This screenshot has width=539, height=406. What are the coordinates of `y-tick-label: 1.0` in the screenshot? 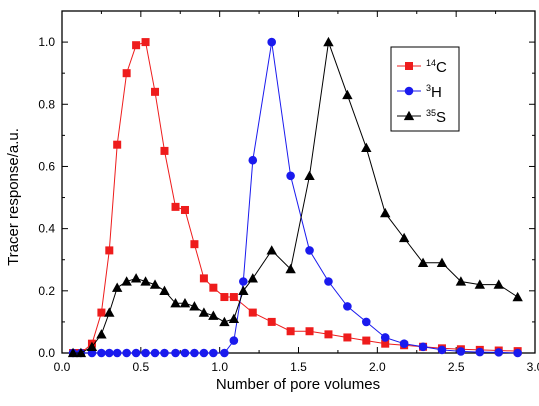 It's located at (46, 42).